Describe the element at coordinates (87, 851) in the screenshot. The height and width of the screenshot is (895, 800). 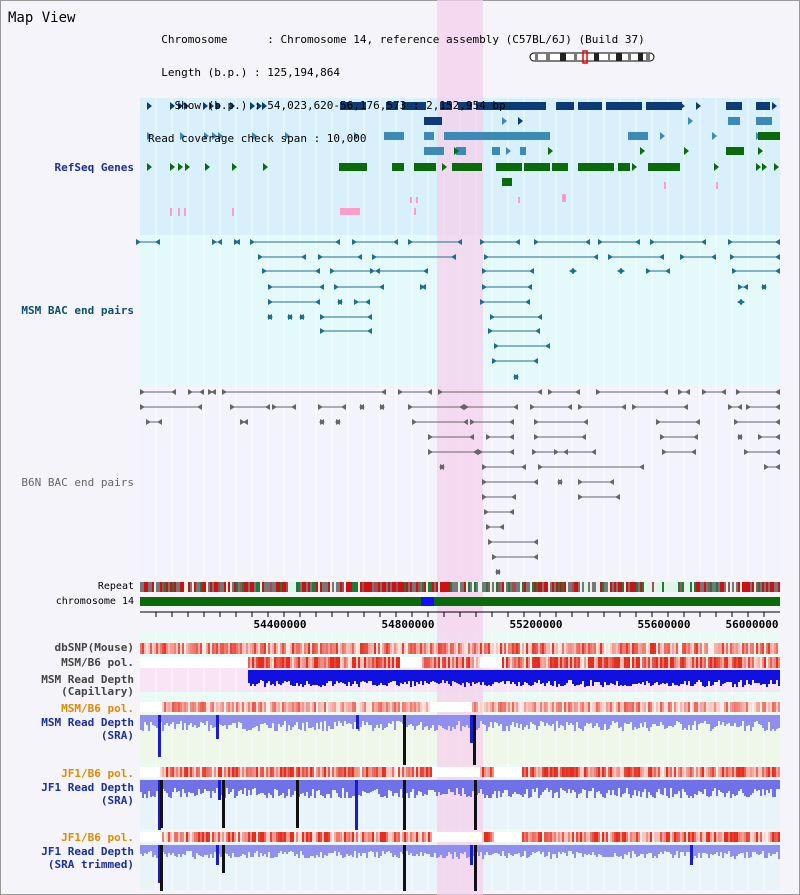
I see `track-label-jf1-read-depth-trimmed: JF1 Read Depth` at that location.